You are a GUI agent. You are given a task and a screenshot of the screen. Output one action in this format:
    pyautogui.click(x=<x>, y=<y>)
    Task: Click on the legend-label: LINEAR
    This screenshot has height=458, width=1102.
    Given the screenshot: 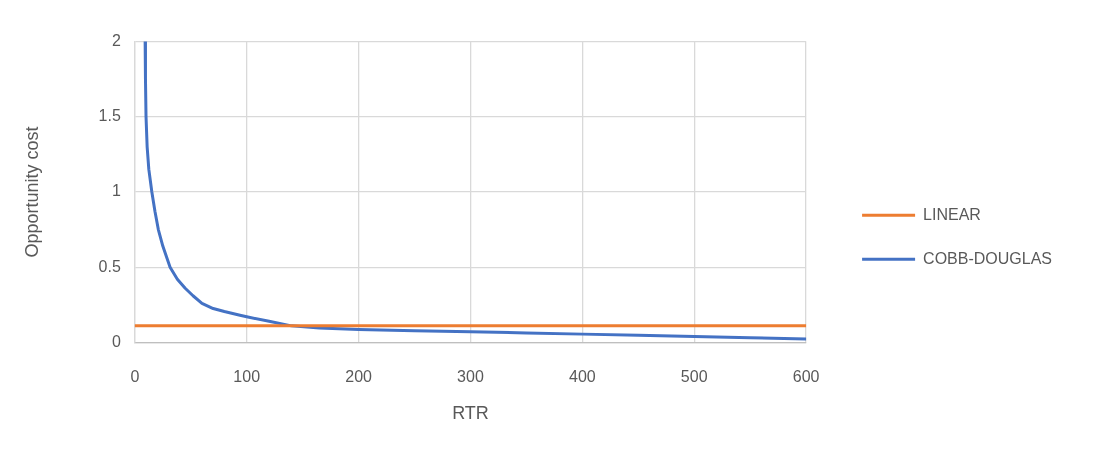 What is the action you would take?
    pyautogui.click(x=952, y=214)
    